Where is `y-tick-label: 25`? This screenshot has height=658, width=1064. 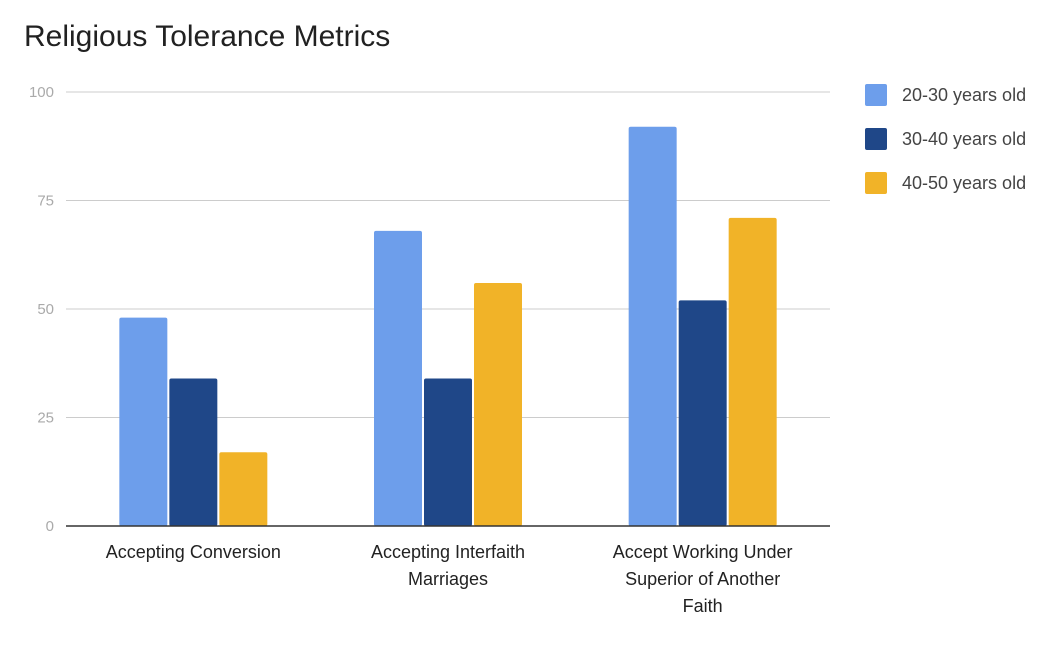 y-tick-label: 25 is located at coordinates (45, 418).